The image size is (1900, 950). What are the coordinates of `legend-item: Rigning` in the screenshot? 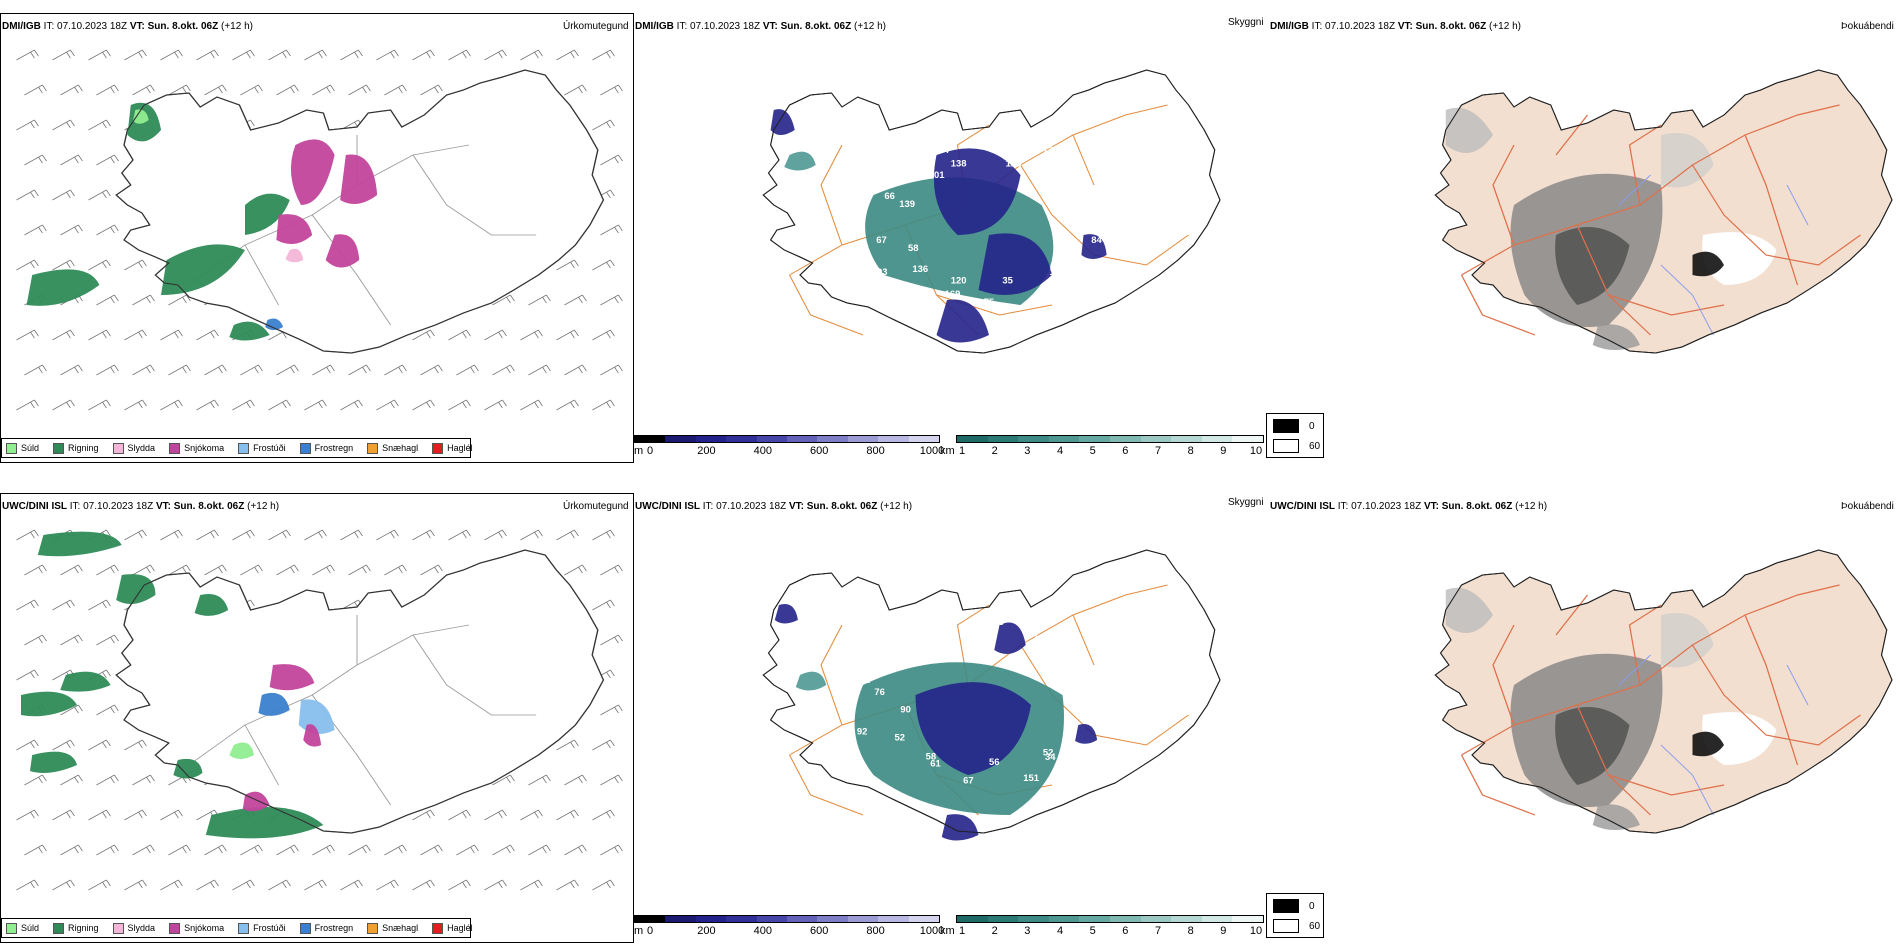 It's located at (76, 928).